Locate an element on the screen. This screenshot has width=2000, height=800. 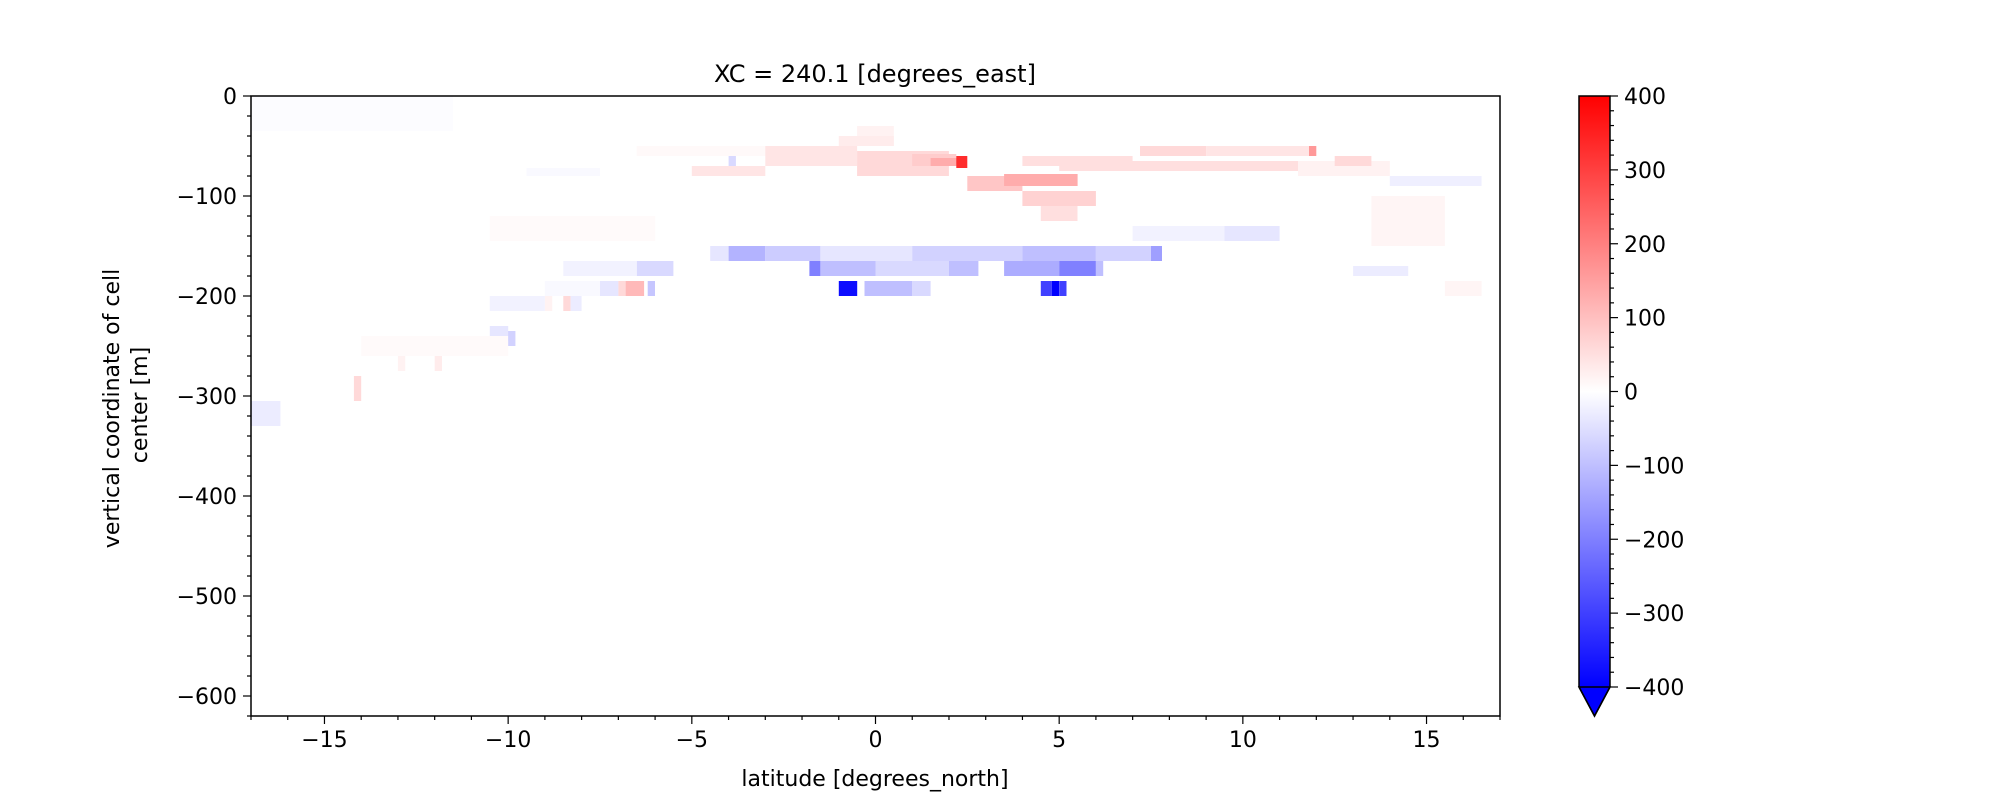
y-axis-label-line-2: center [m] is located at coordinates (140, 405).